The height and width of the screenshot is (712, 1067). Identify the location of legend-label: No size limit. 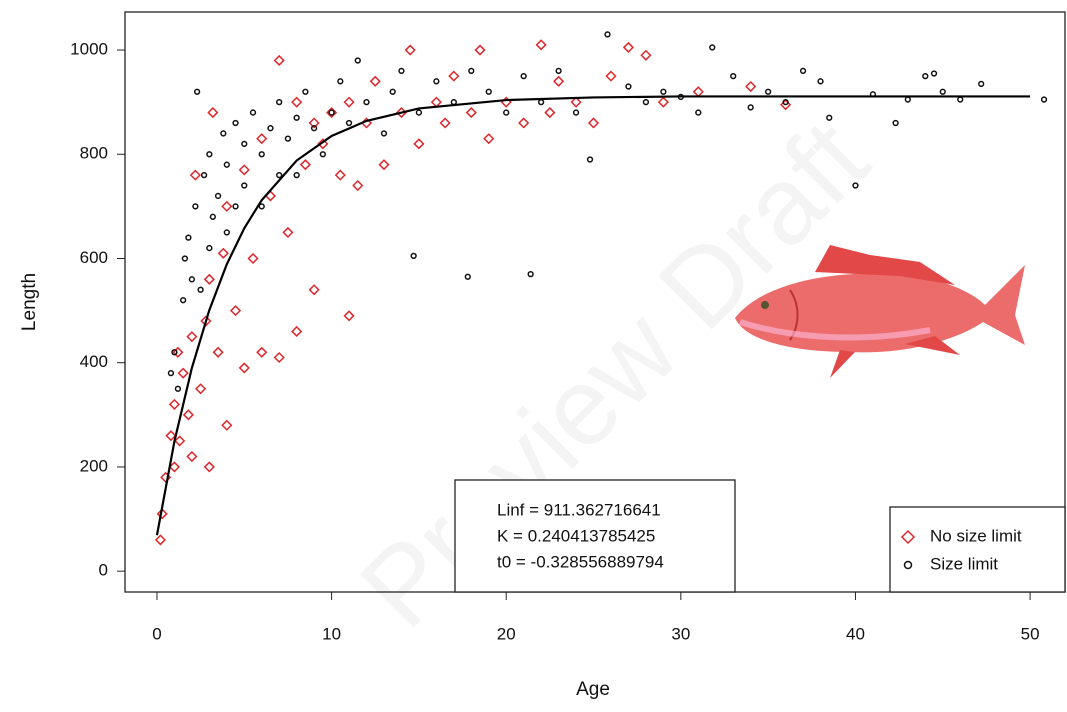
(976, 535).